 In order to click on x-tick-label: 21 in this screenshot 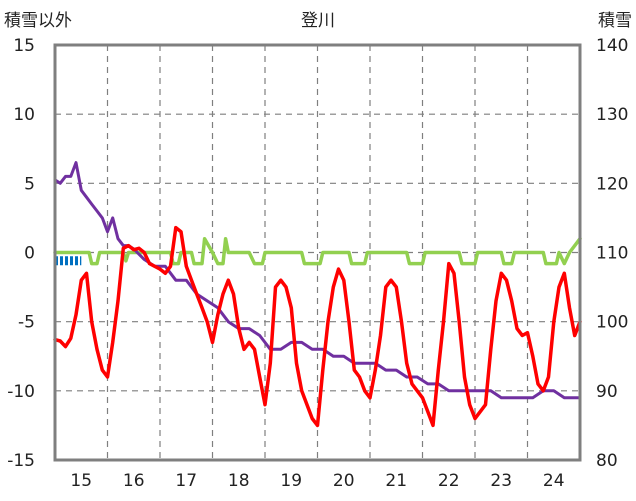, I will do `click(396, 481)`.